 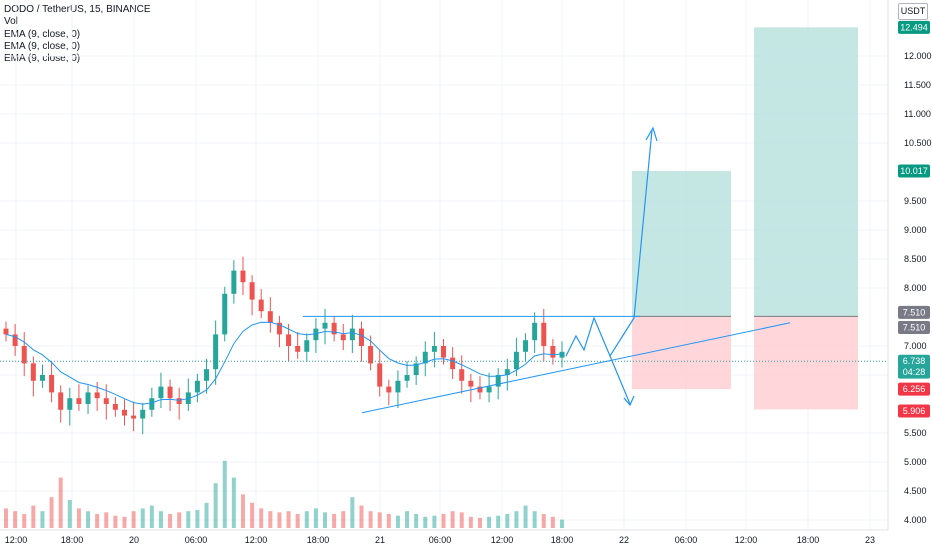 What do you see at coordinates (915, 520) in the screenshot?
I see `price-tick-label: 4.000` at bounding box center [915, 520].